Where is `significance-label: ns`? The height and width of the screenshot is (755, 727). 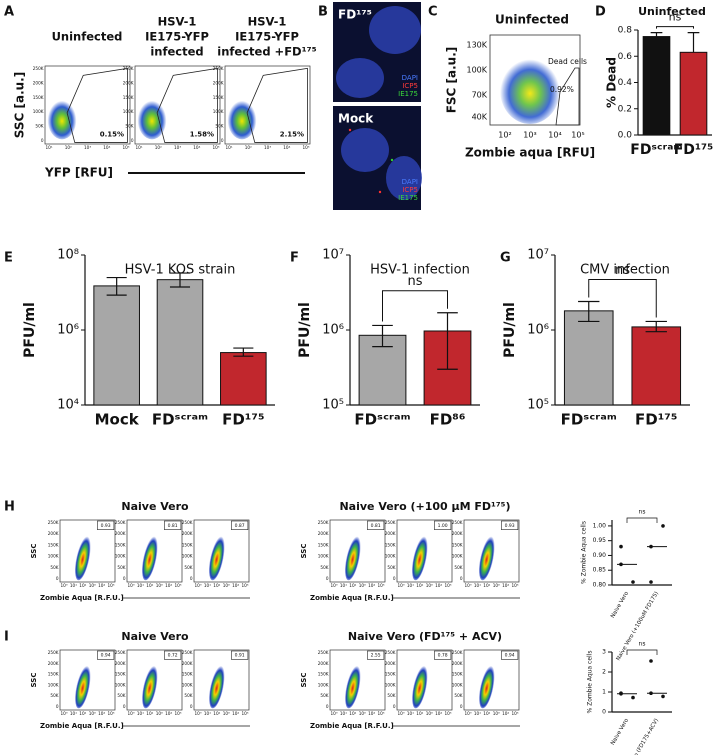 significance-label: ns is located at coordinates (642, 644).